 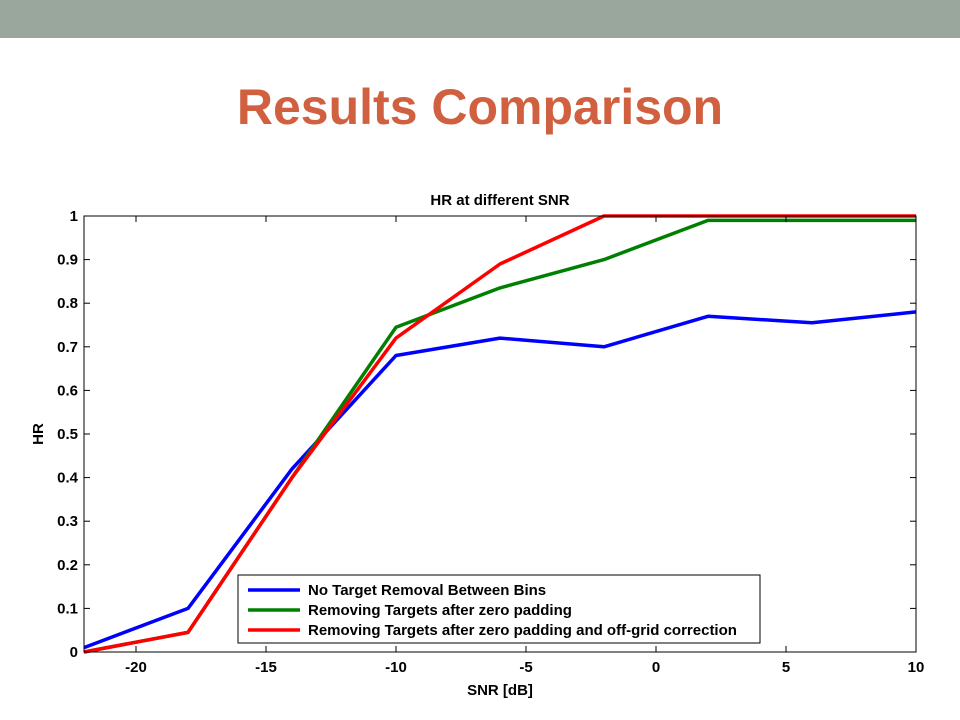 I want to click on y-tick-label: 0.9, so click(x=67, y=260).